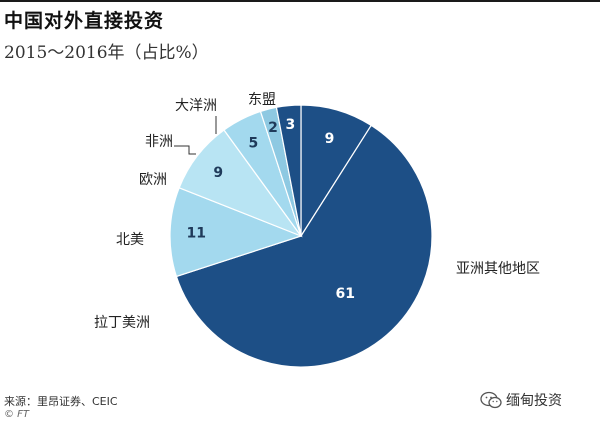  Describe the element at coordinates (254, 144) in the screenshot. I see `slice-value-label: 5` at that location.